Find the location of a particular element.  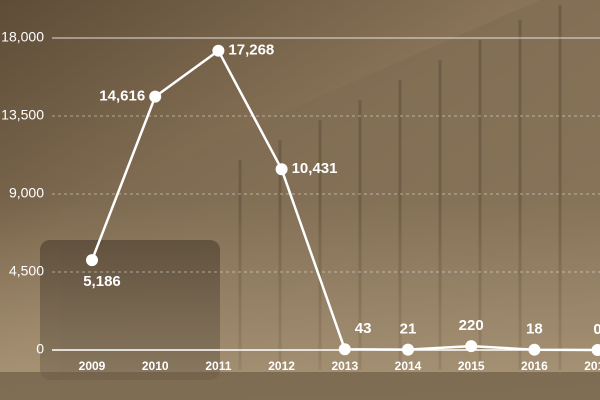

y-tick-label: 0 is located at coordinates (40, 349).